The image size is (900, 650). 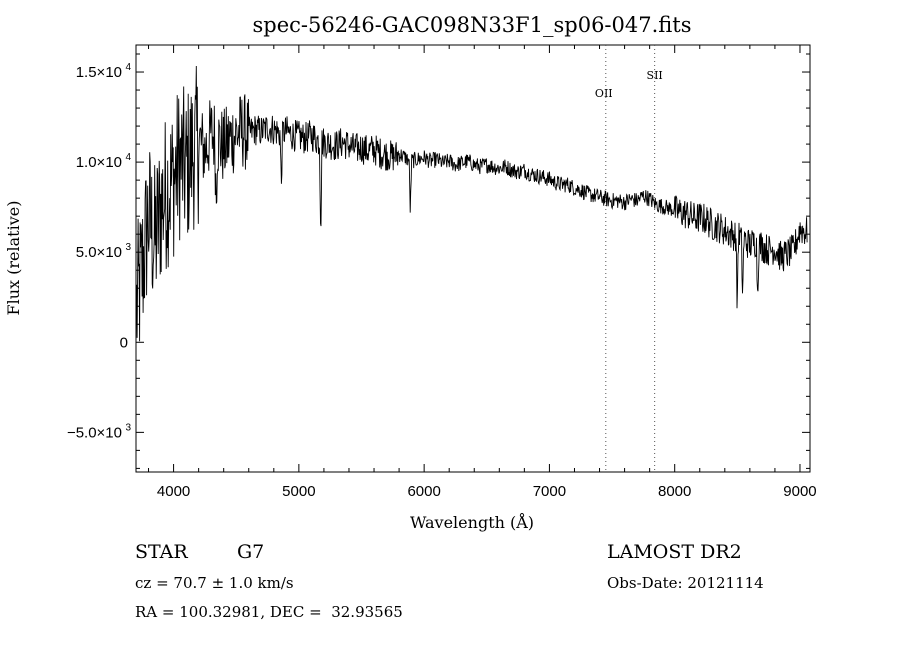 I want to click on feature-label: OII, so click(x=604, y=93).